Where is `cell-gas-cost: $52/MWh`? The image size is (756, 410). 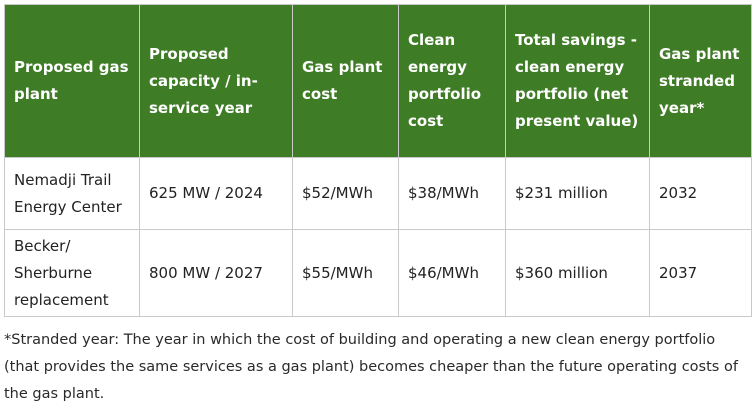
cell-gas-cost: $52/MWh is located at coordinates (345, 193).